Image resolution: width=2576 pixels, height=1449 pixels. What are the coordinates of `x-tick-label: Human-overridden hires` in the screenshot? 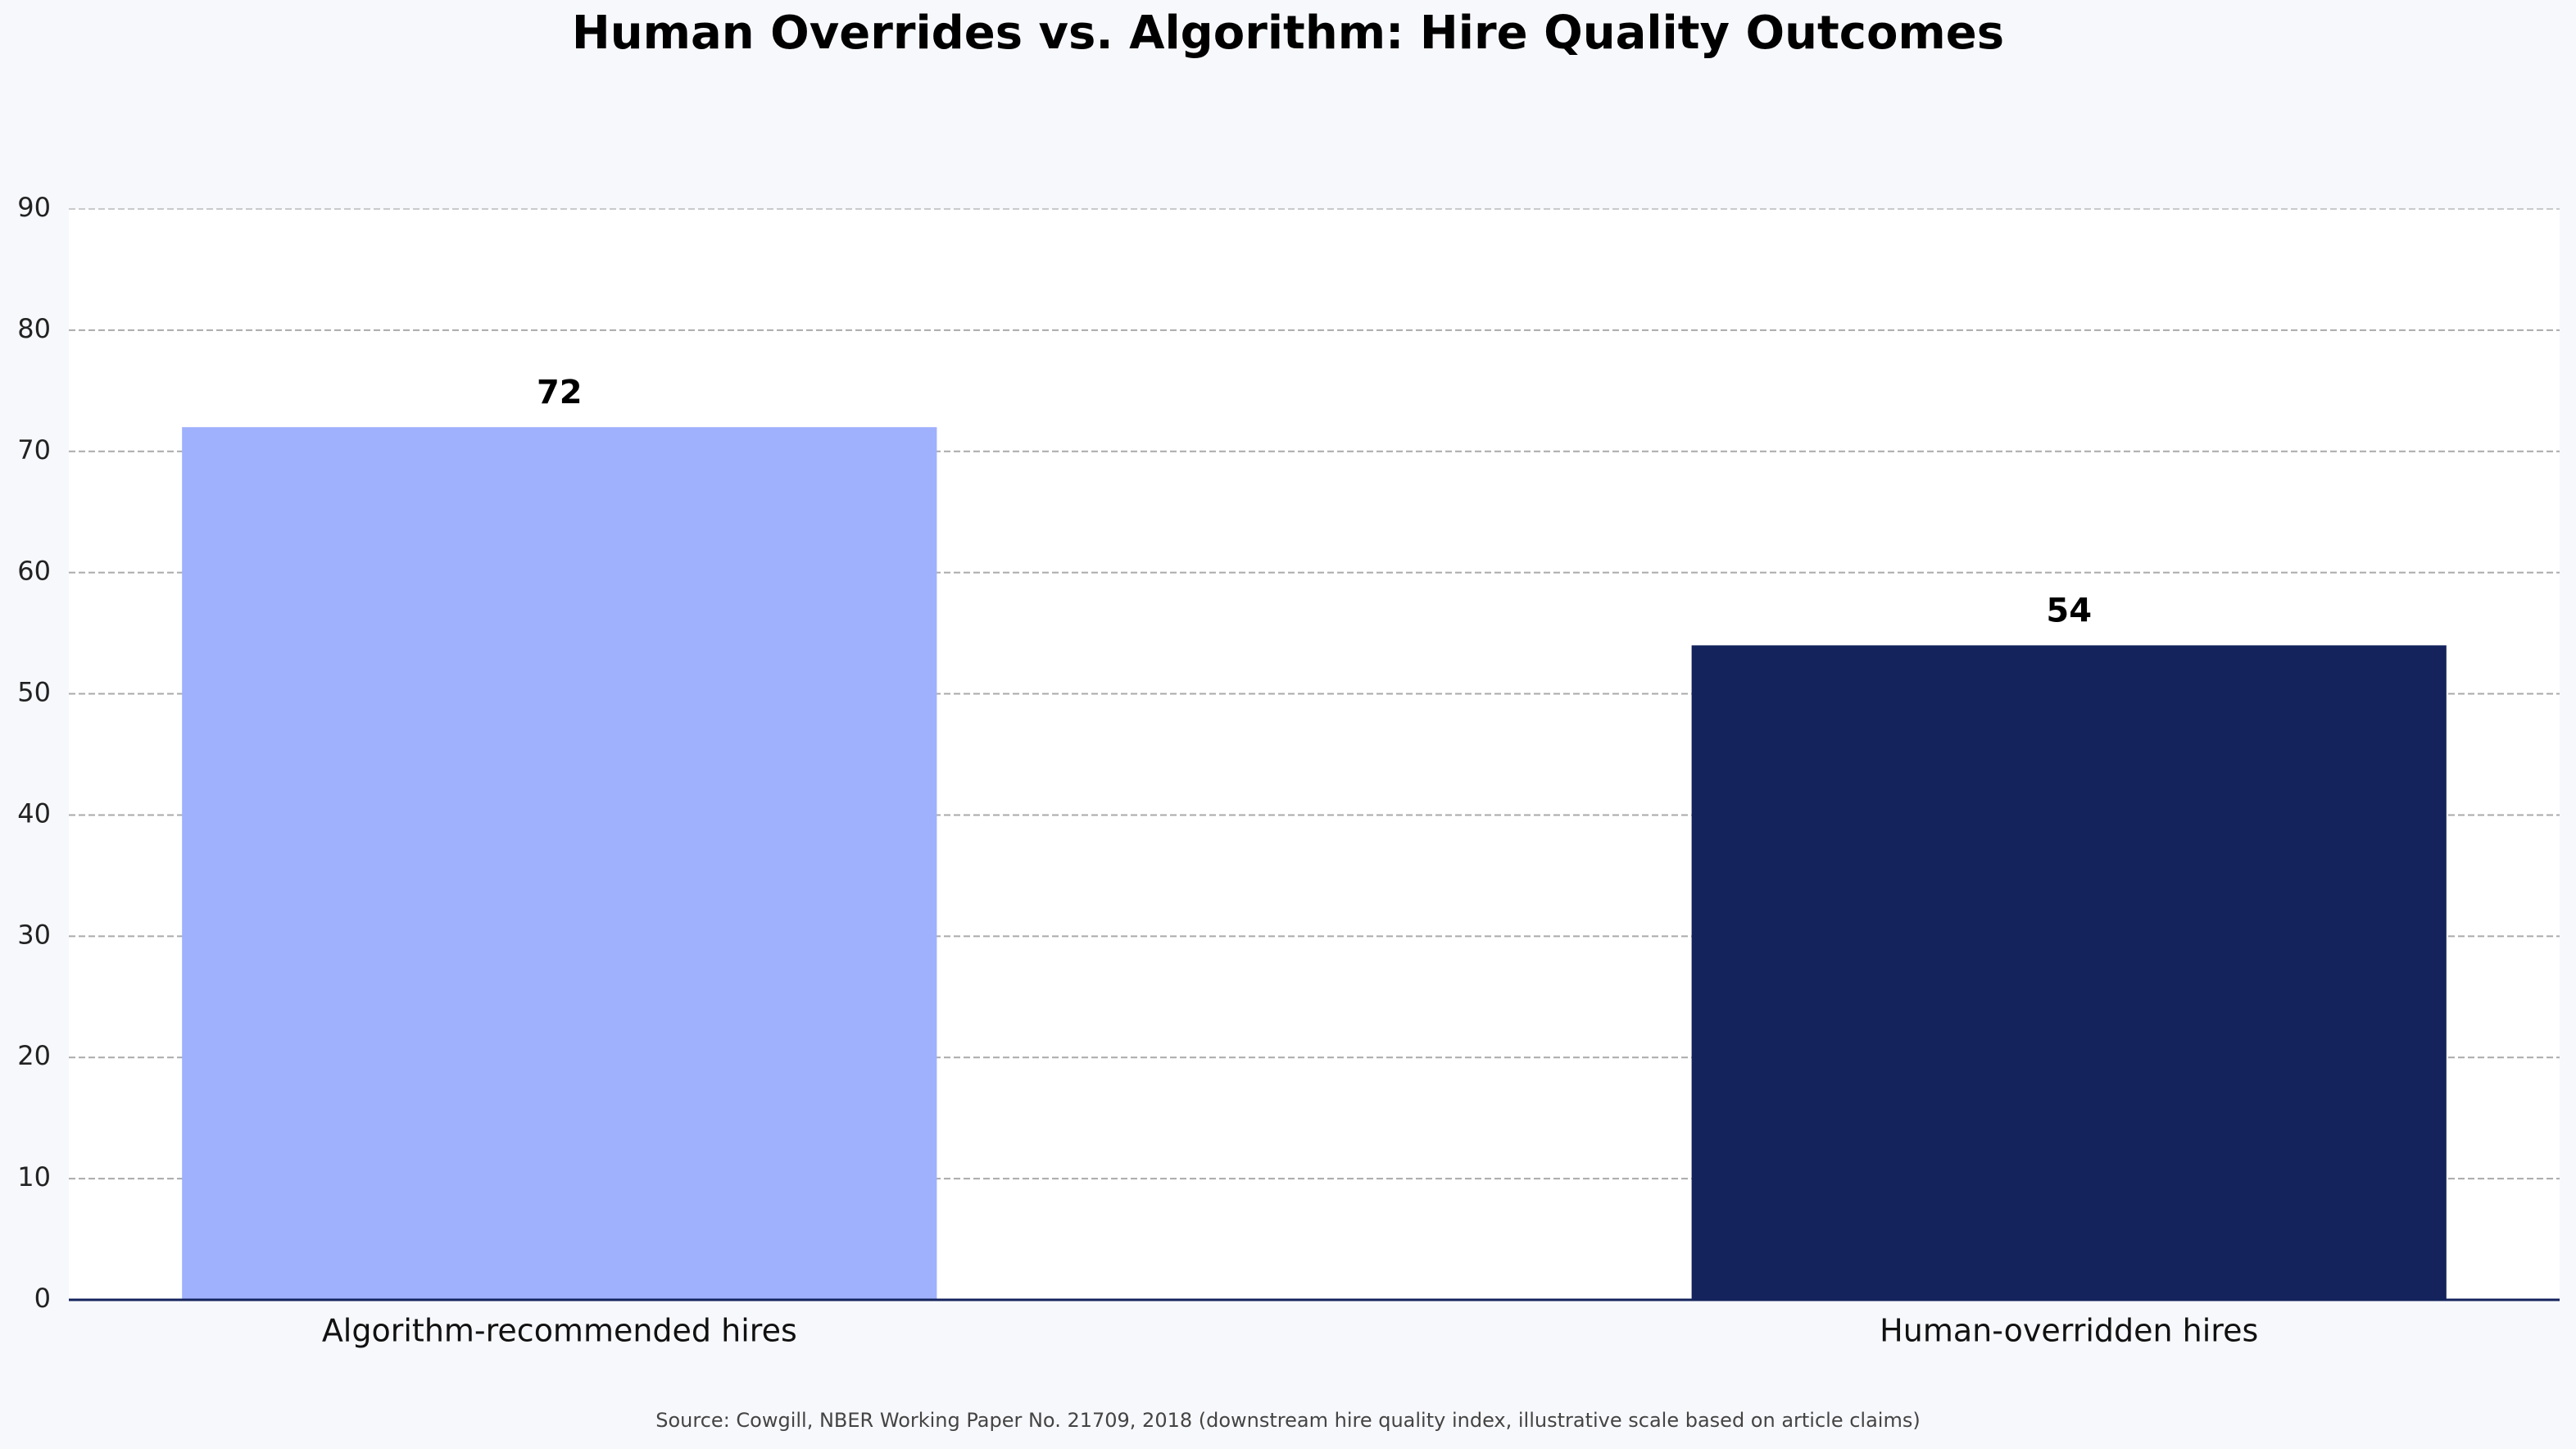 It's located at (2069, 1331).